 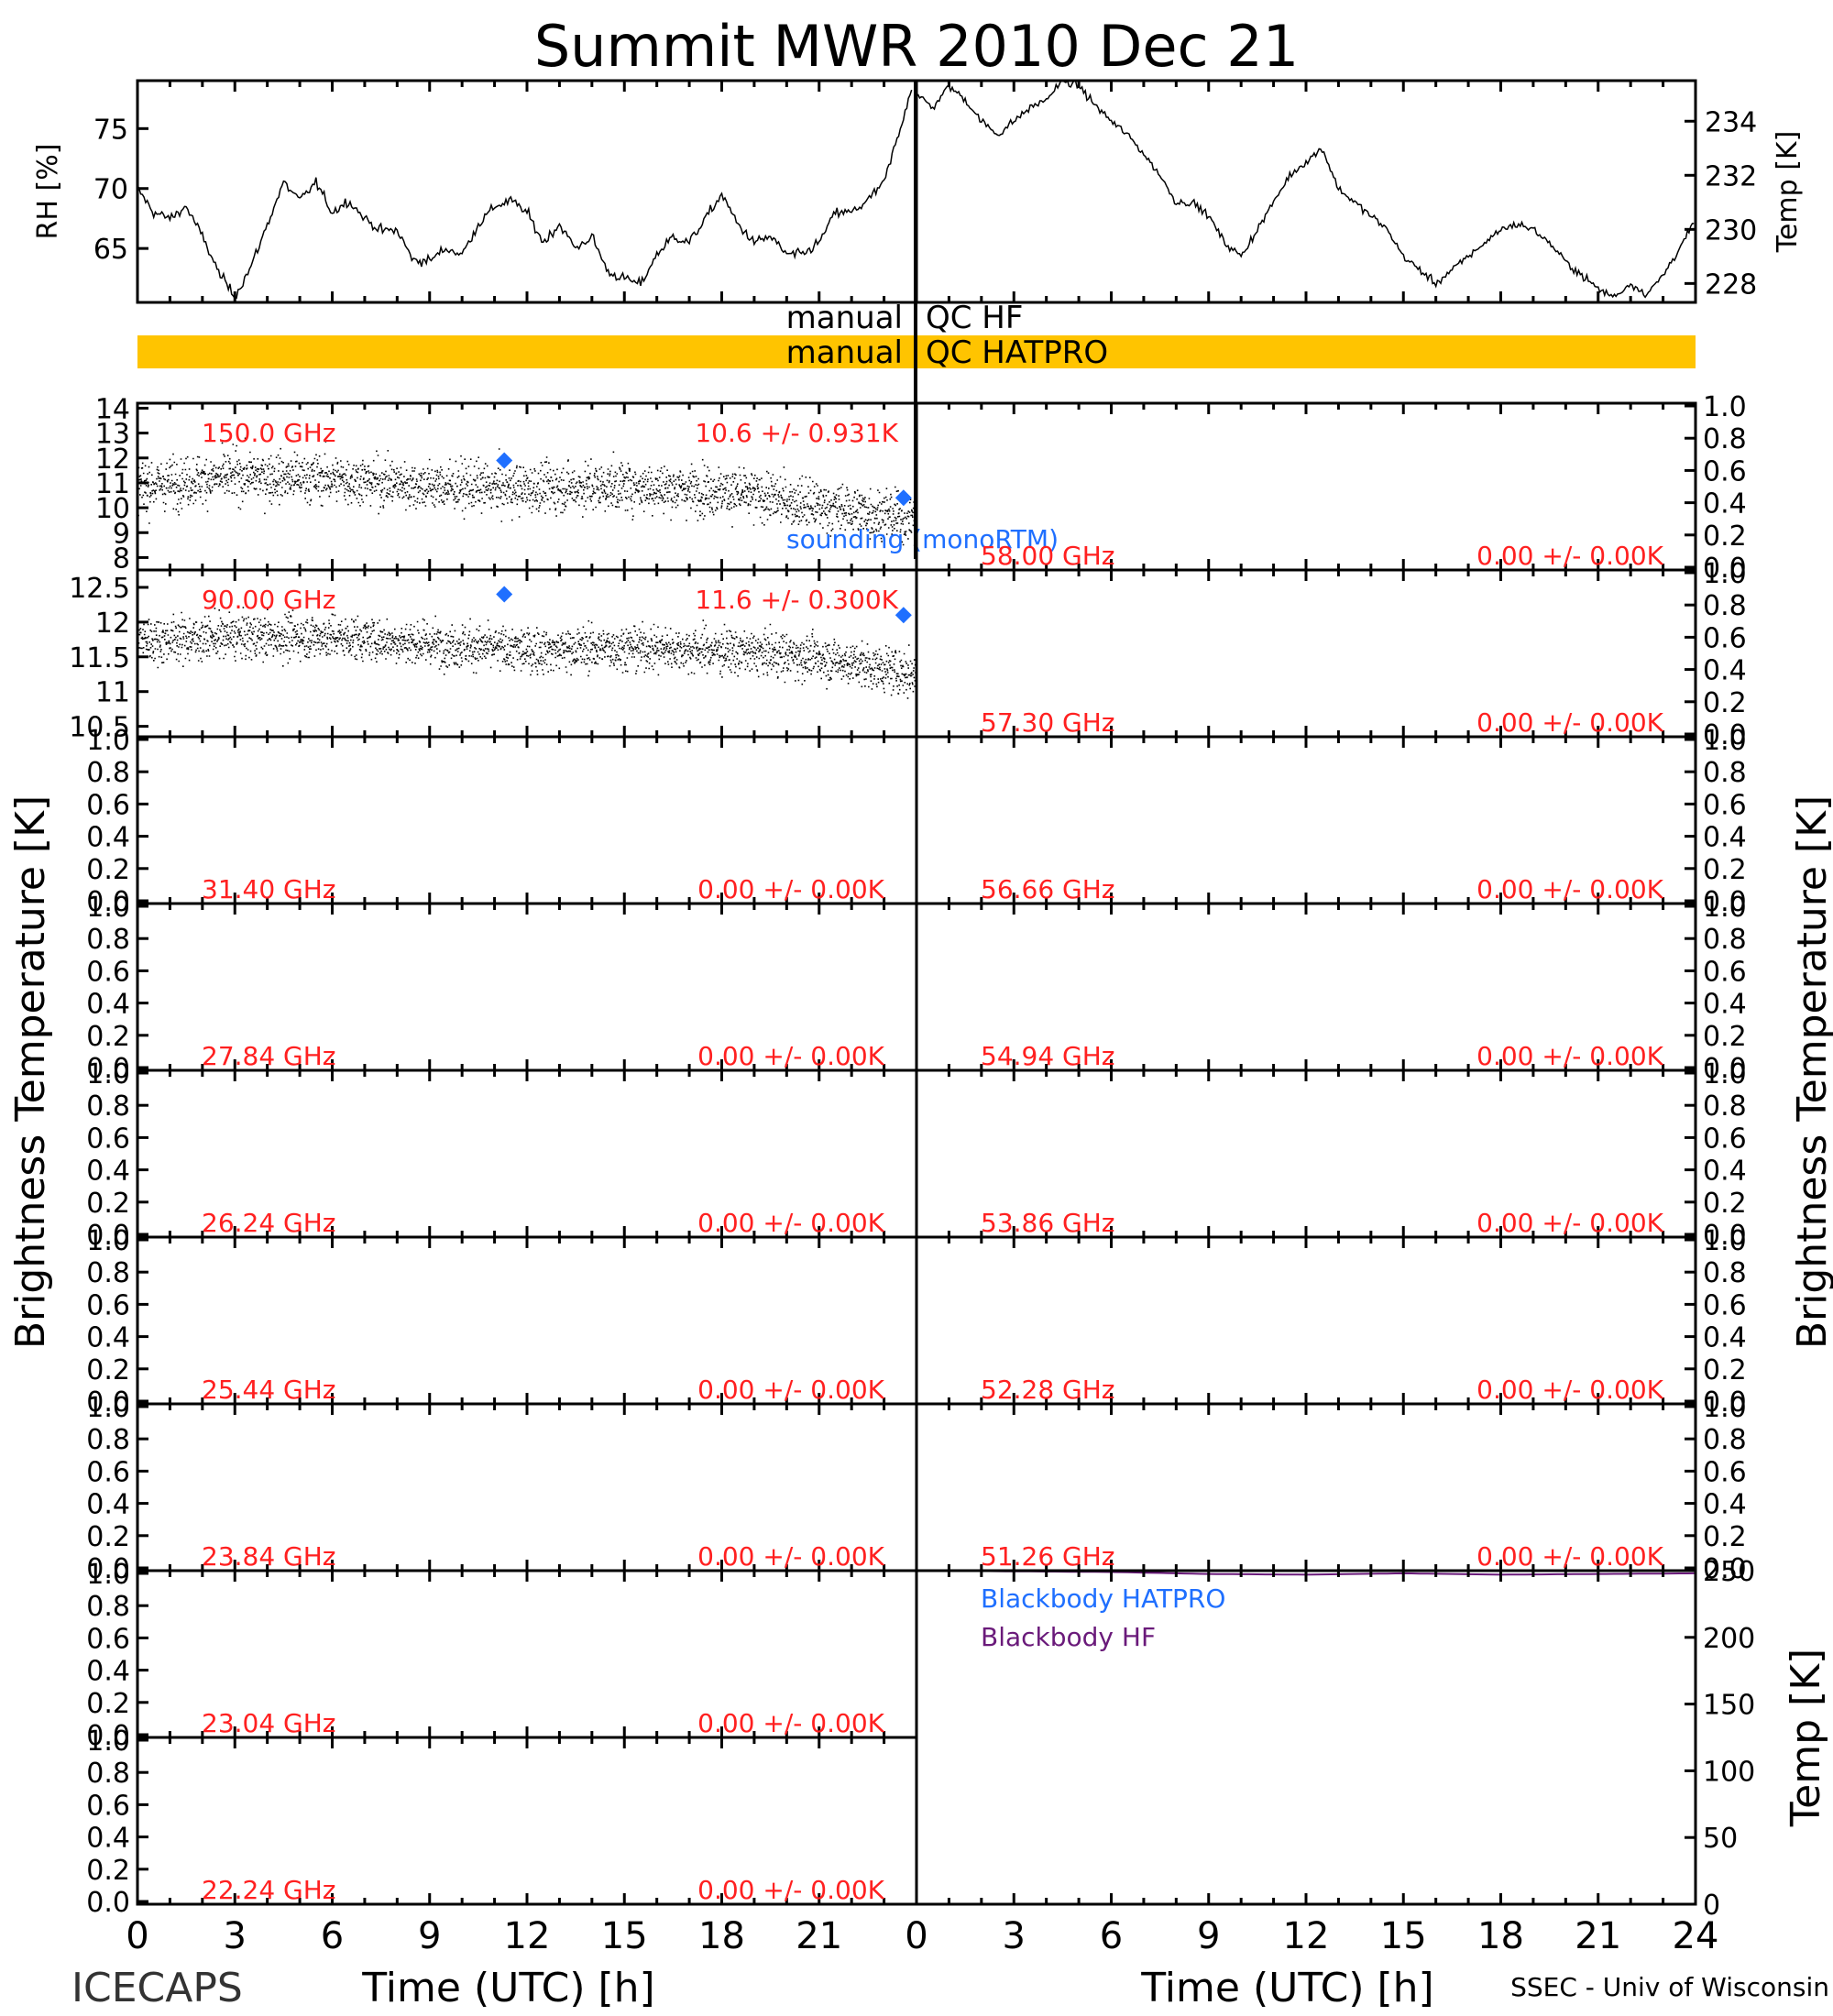 I want to click on right-panel-6-ytick-label: 1.0, so click(x=1725, y=1408).